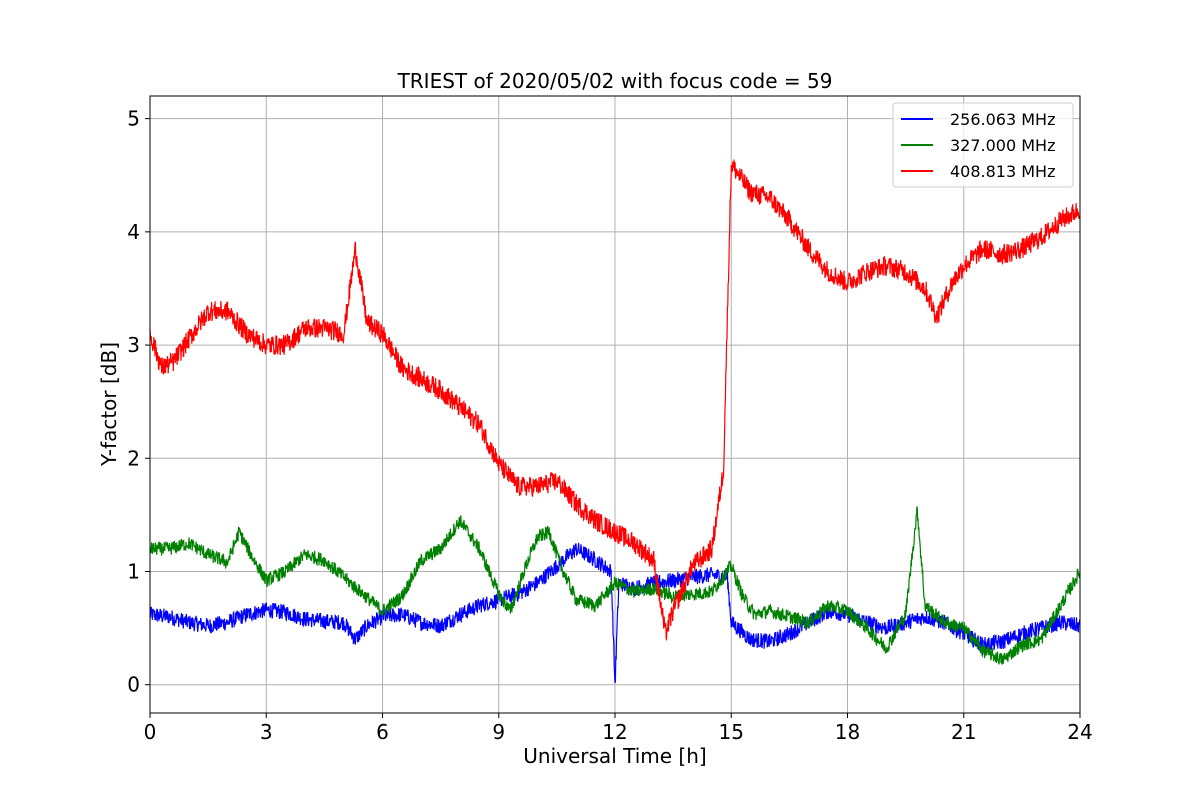  What do you see at coordinates (963, 732) in the screenshot?
I see `x-tick-label: 21` at bounding box center [963, 732].